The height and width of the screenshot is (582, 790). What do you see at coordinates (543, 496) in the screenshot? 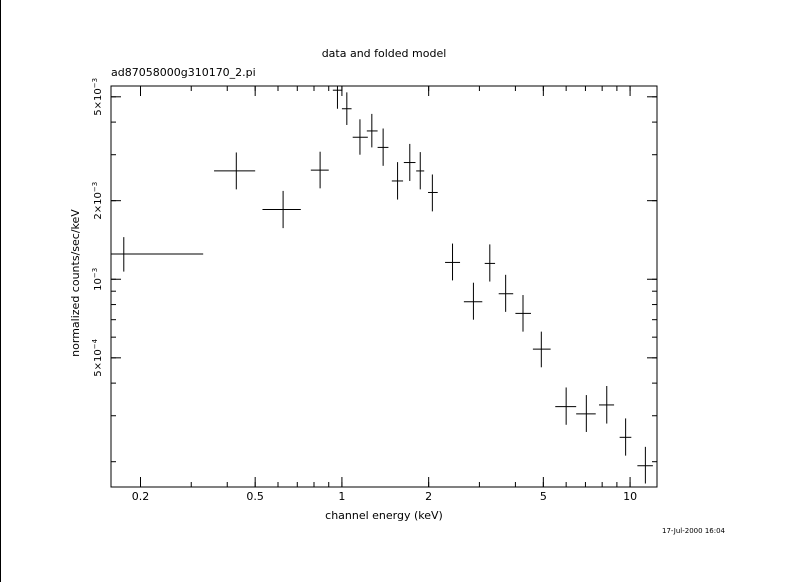
I see `x-tick-label: 5` at bounding box center [543, 496].